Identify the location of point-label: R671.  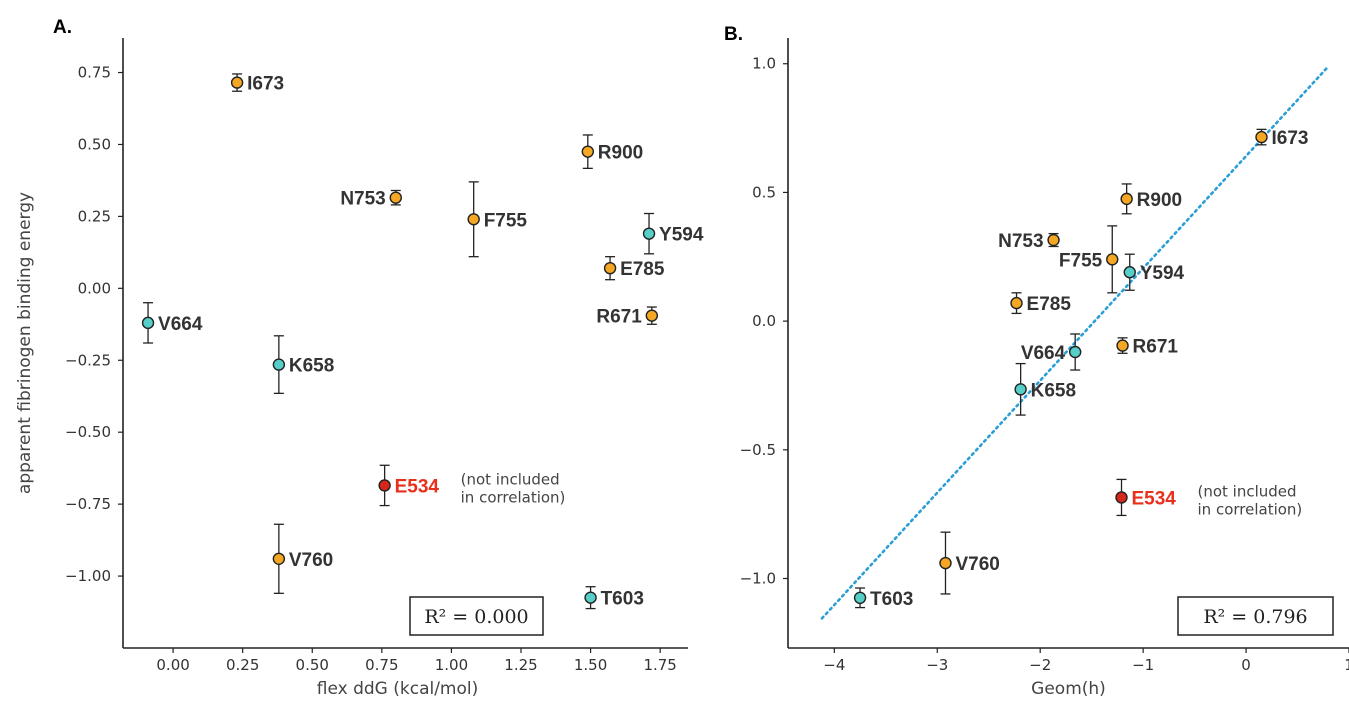
(1156, 347).